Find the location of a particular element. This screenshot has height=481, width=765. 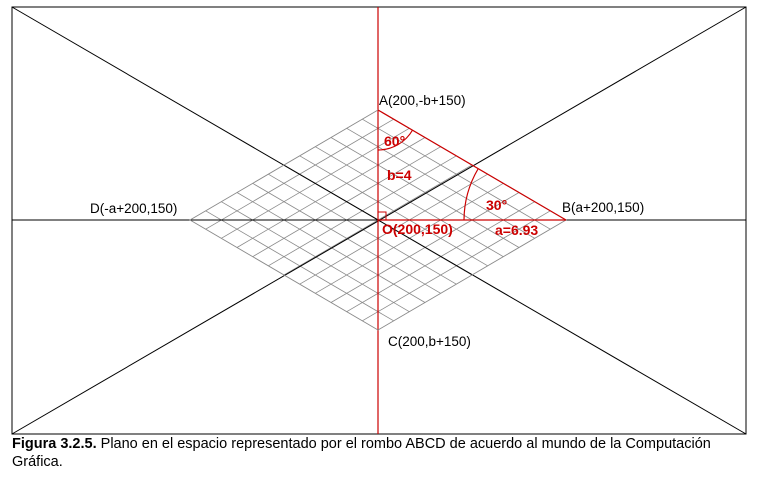

angle-label-60: 60° is located at coordinates (394, 141).